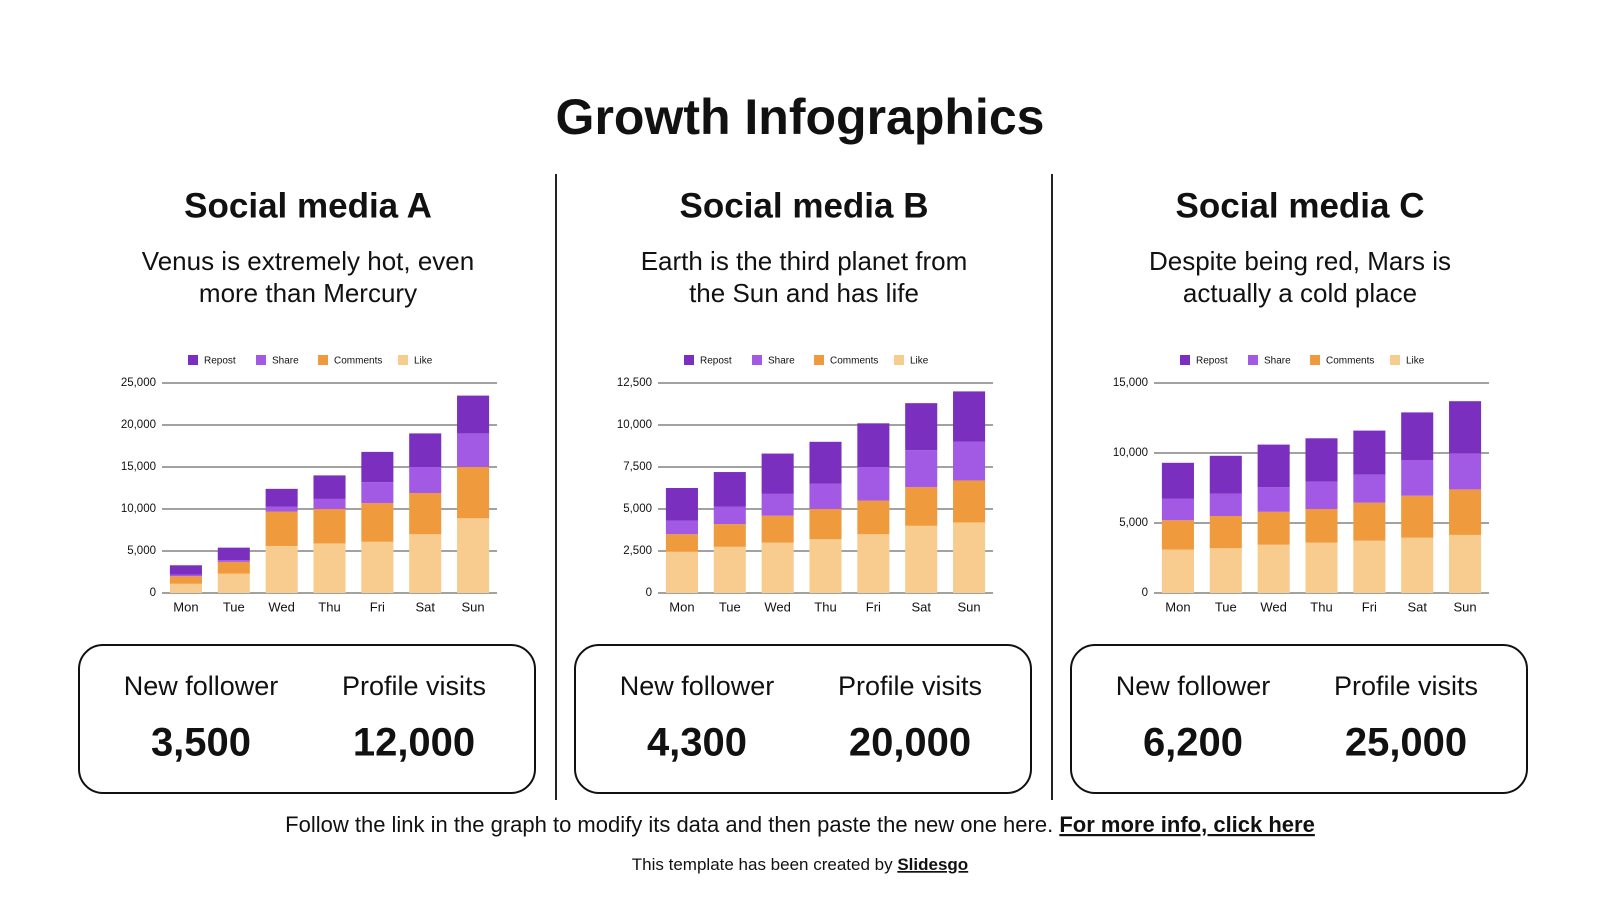 The height and width of the screenshot is (900, 1600). What do you see at coordinates (804, 261) in the screenshot?
I see `panel-description: Earth is the third planet from` at bounding box center [804, 261].